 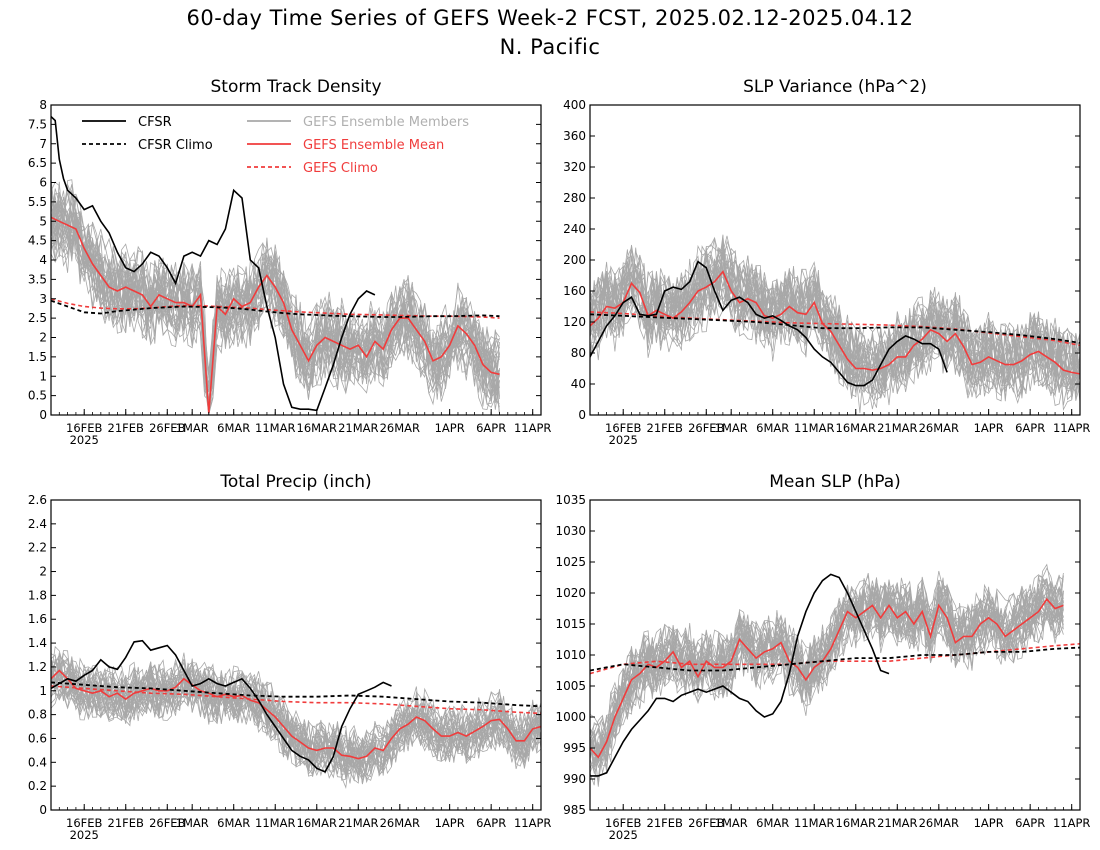 I want to click on series-cfsr-climo, so click(x=835, y=659).